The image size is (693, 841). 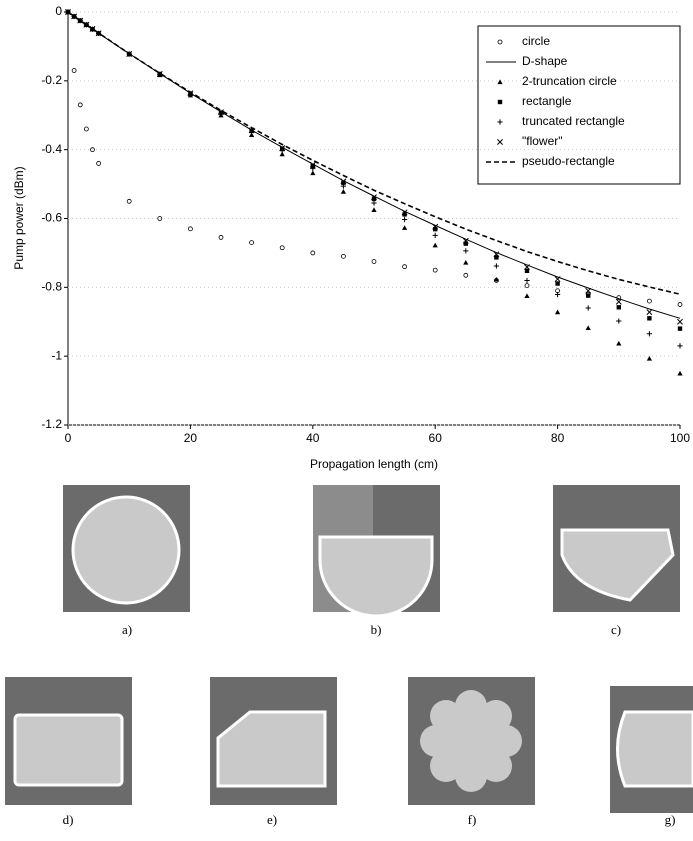 What do you see at coordinates (273, 752) in the screenshot?
I see `panel-e: e)` at bounding box center [273, 752].